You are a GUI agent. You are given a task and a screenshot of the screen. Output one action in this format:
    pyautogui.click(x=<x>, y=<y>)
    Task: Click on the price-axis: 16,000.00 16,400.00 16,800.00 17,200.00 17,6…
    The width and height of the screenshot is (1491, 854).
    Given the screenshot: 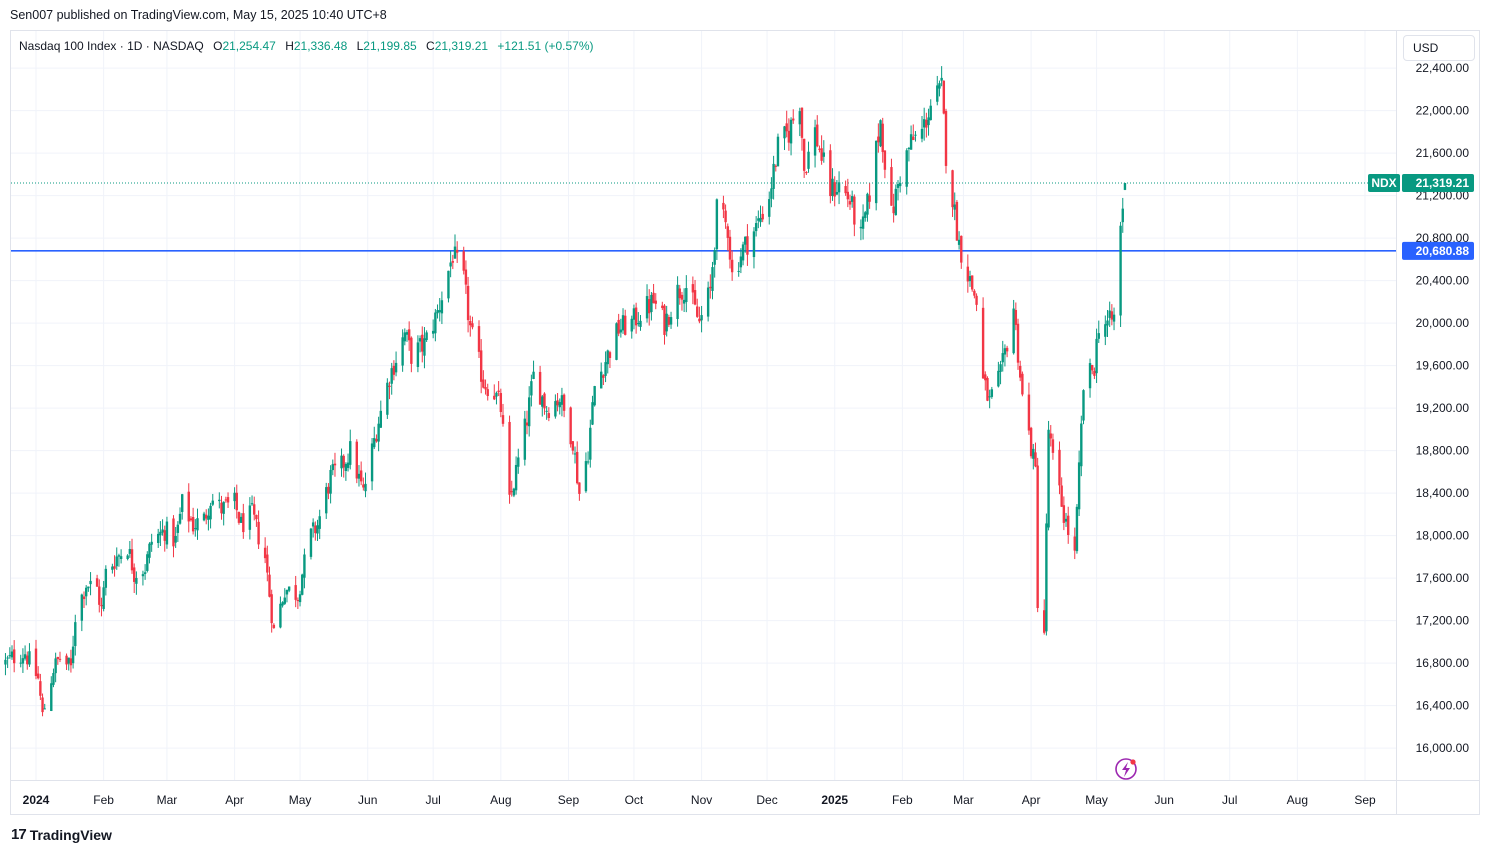 What is the action you would take?
    pyautogui.click(x=1443, y=408)
    